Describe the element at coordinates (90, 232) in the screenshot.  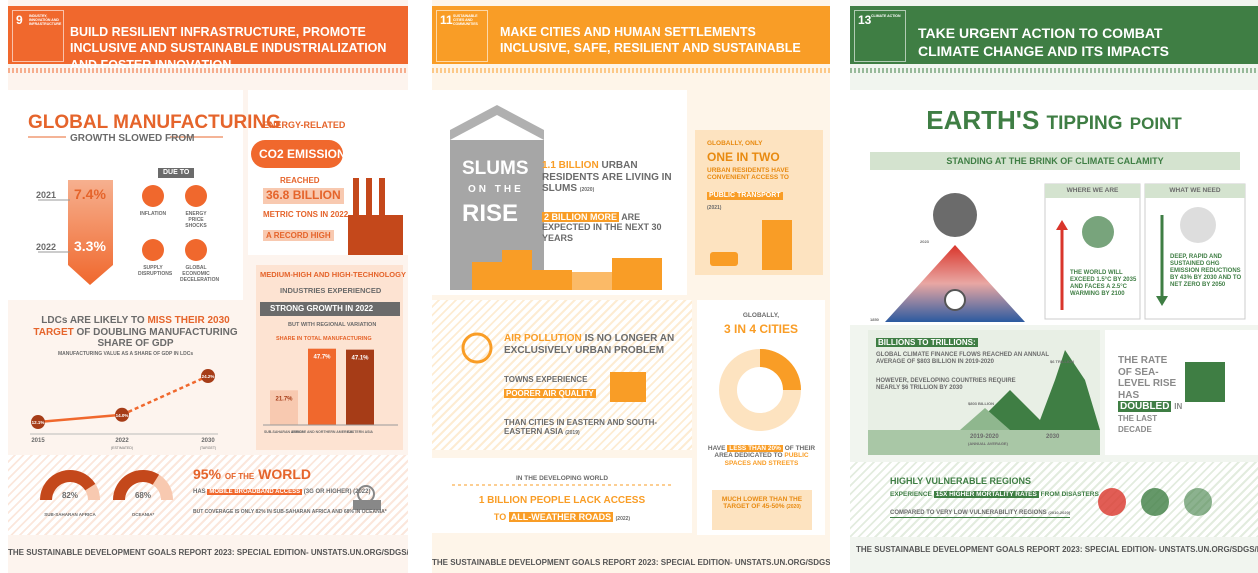
I see `decline-arrow` at that location.